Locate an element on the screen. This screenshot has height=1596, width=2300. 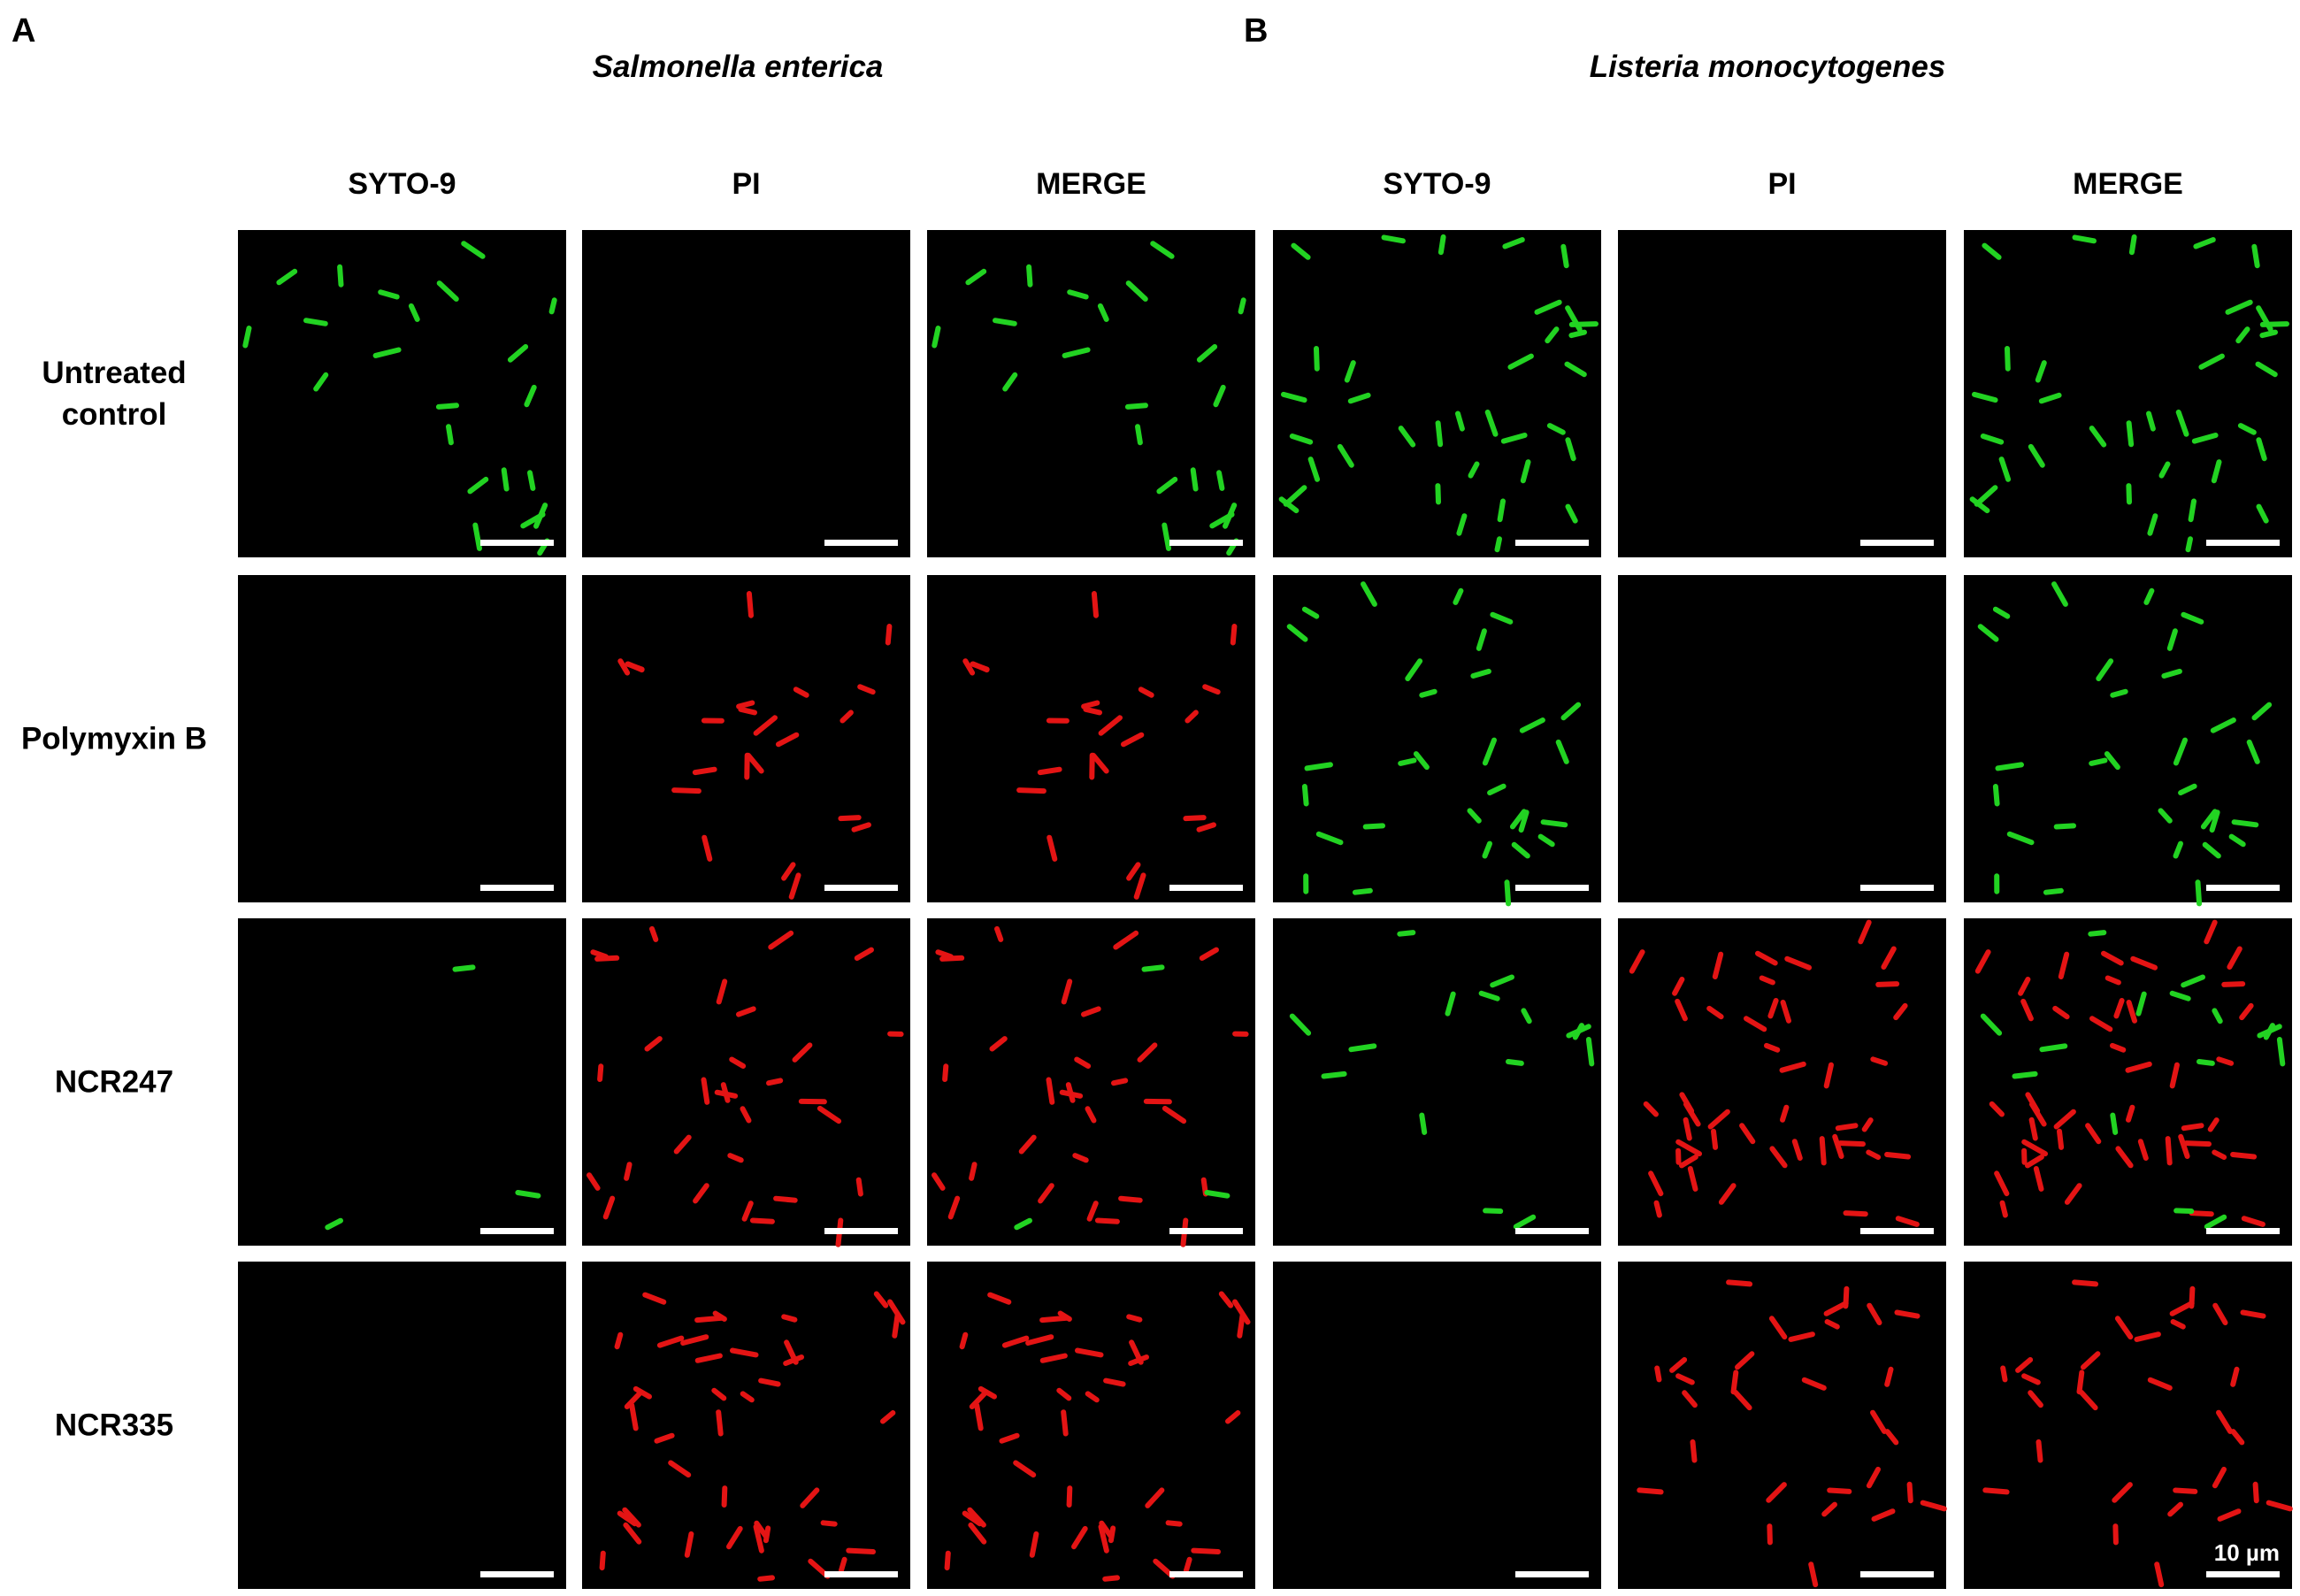
panel-title: Salmonella enterica is located at coordinates (738, 67).